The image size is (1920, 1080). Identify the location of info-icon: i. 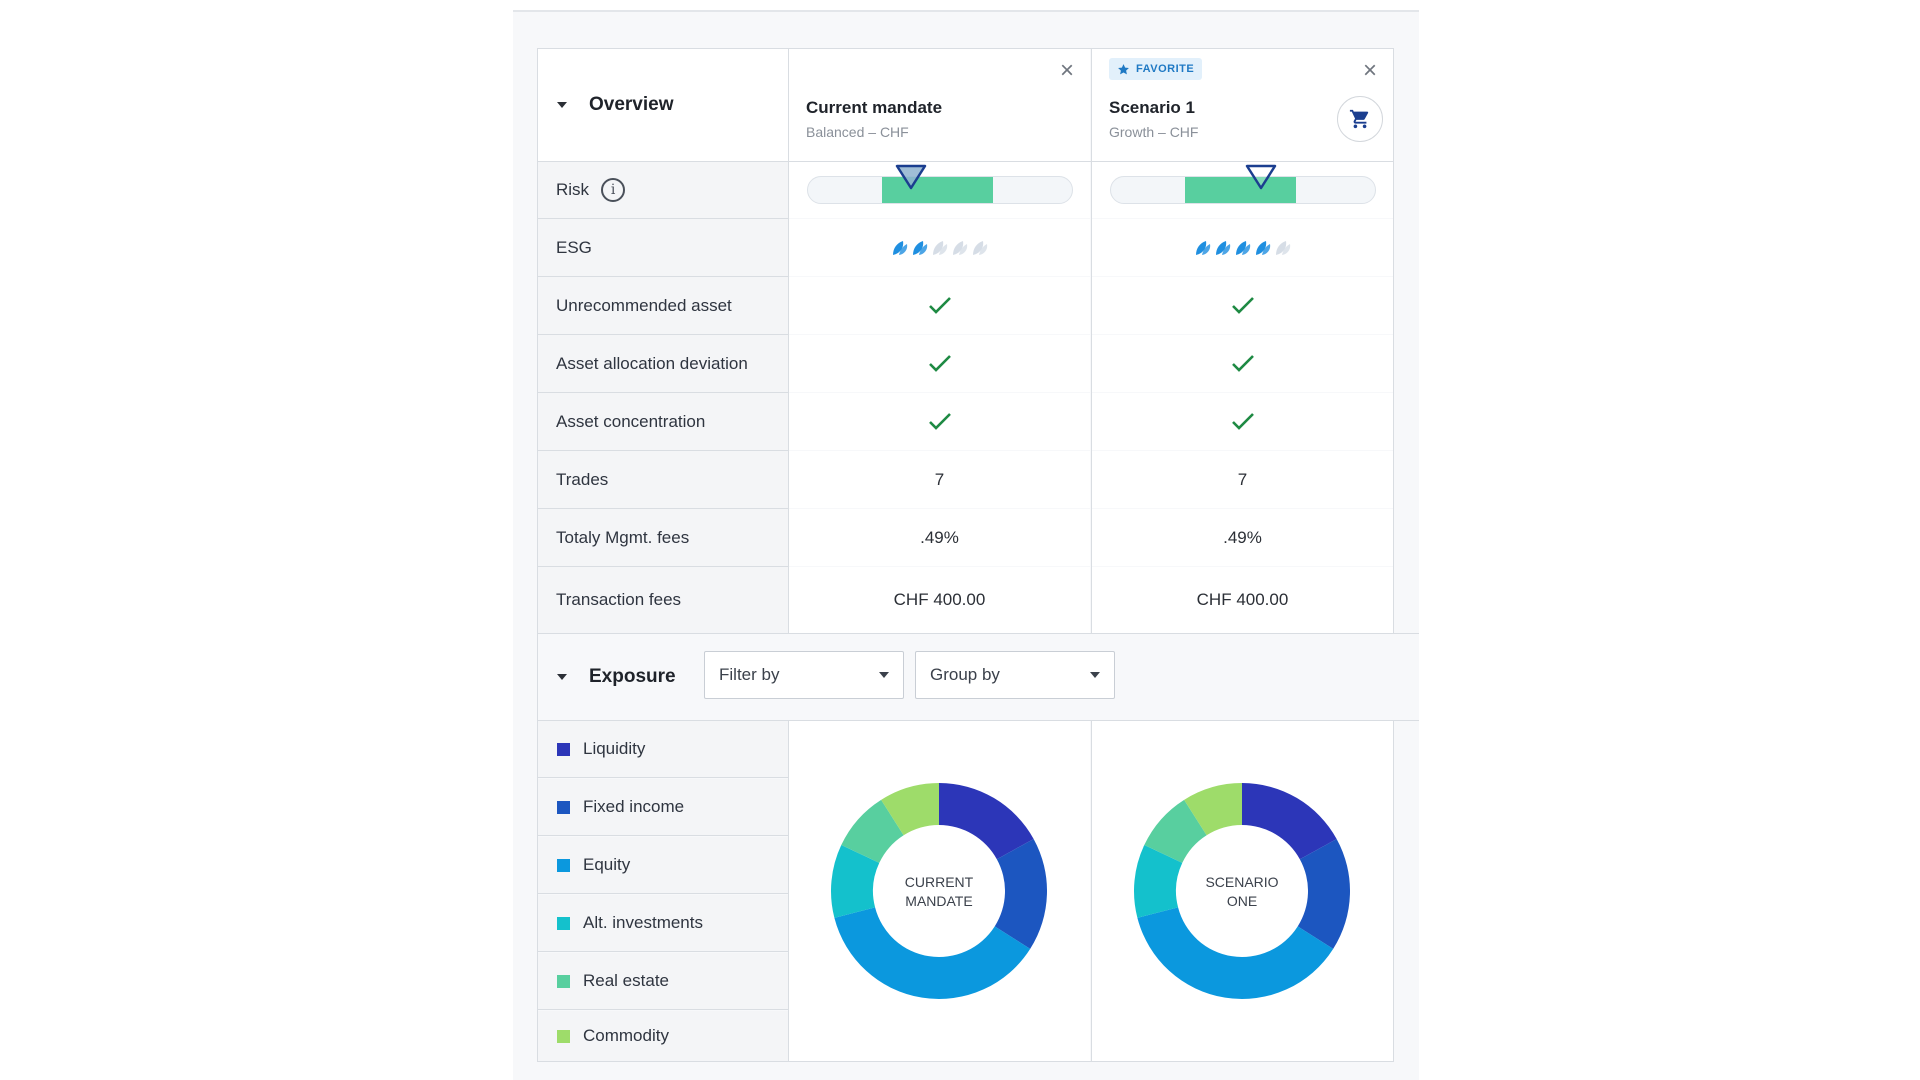
(613, 190).